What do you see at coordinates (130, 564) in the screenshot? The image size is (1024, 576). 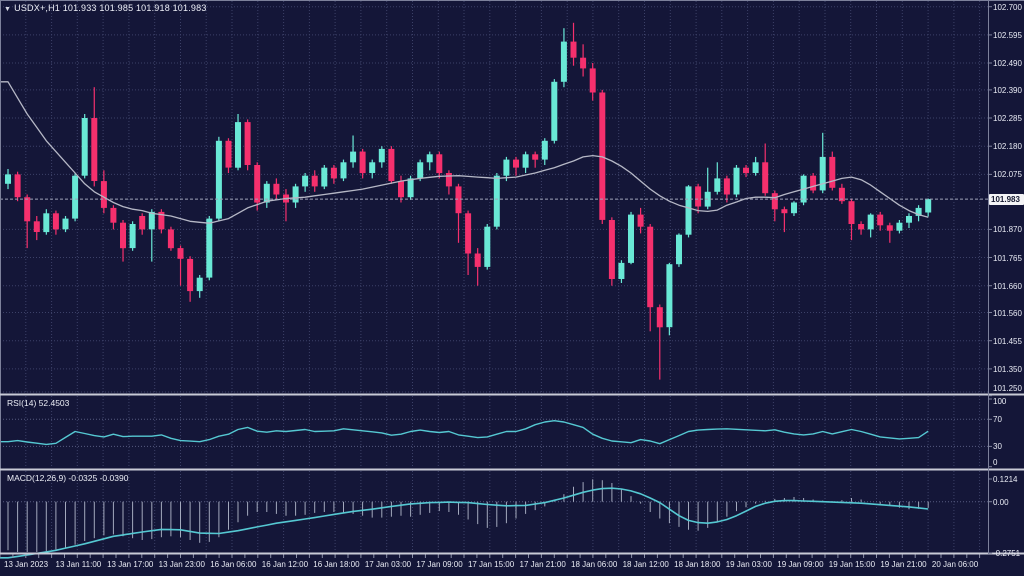 I see `time-axis-label: 13 Jan 17:00` at bounding box center [130, 564].